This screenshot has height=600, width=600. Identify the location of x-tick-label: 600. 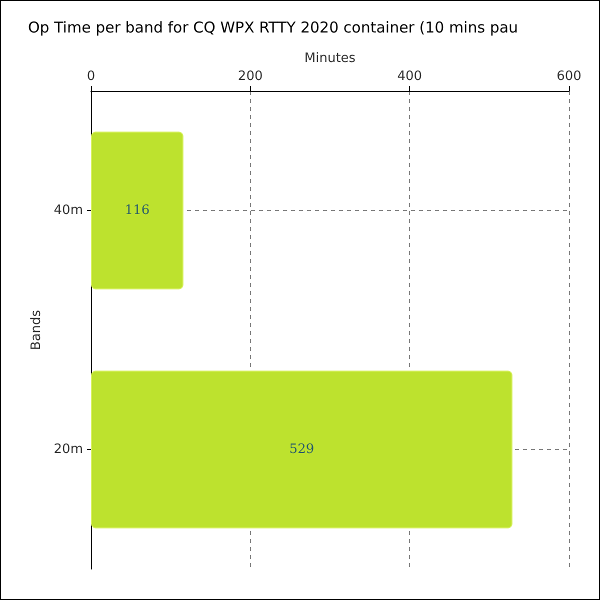
(569, 76).